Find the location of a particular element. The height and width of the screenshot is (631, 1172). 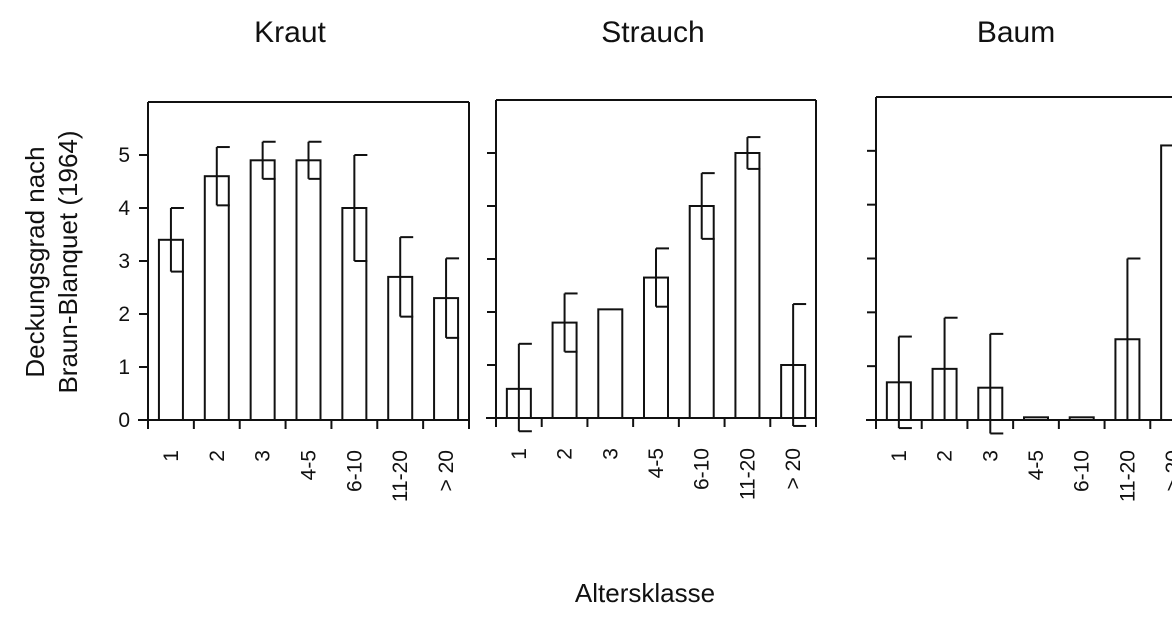

panel-title: Strauch is located at coordinates (652, 32).